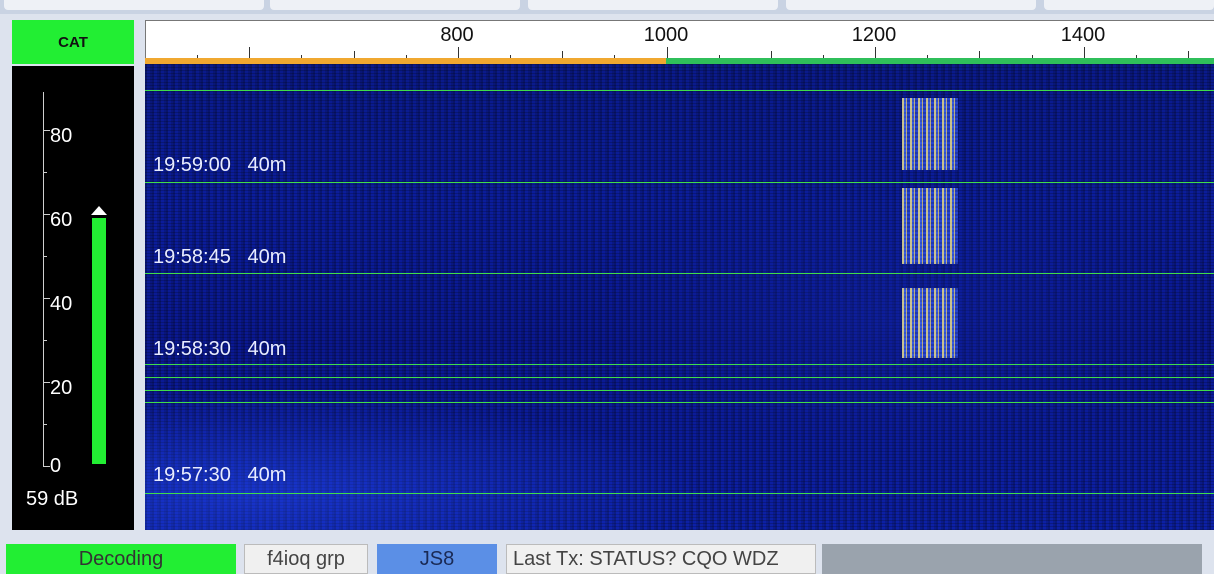  Describe the element at coordinates (220, 475) in the screenshot. I see `period-timestamp: 19:57:30 40m` at that location.